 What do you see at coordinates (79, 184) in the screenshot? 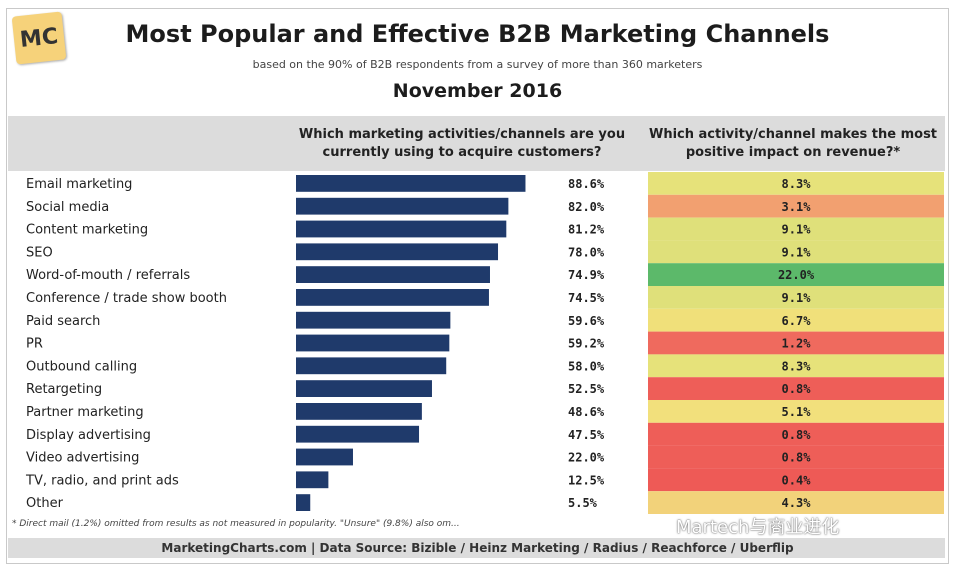
I see `category-label: Email marketing` at bounding box center [79, 184].